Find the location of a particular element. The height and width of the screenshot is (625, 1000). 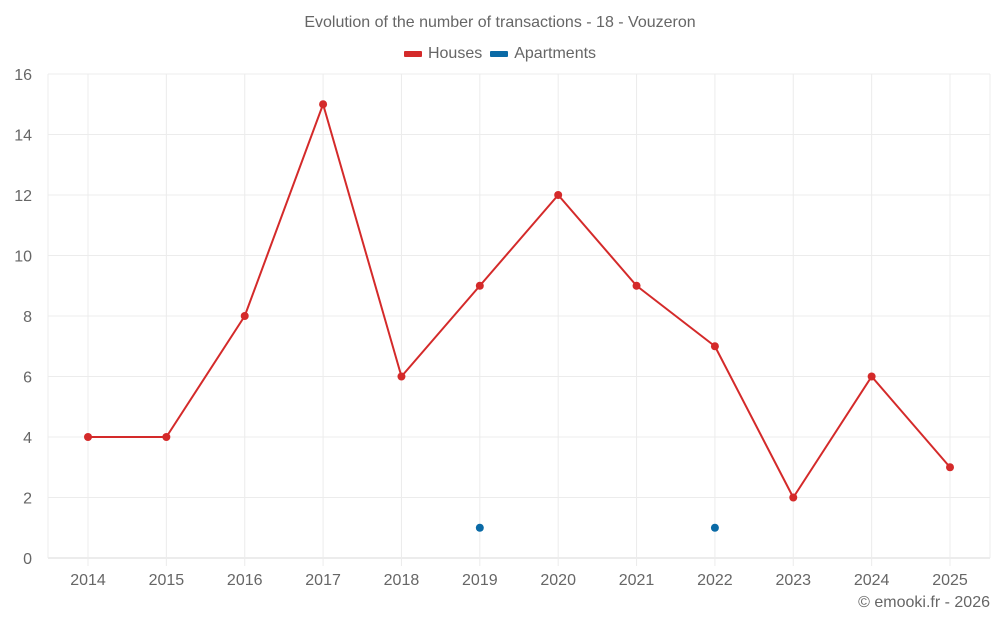

chart-legend: Houses Apartments is located at coordinates (500, 54).